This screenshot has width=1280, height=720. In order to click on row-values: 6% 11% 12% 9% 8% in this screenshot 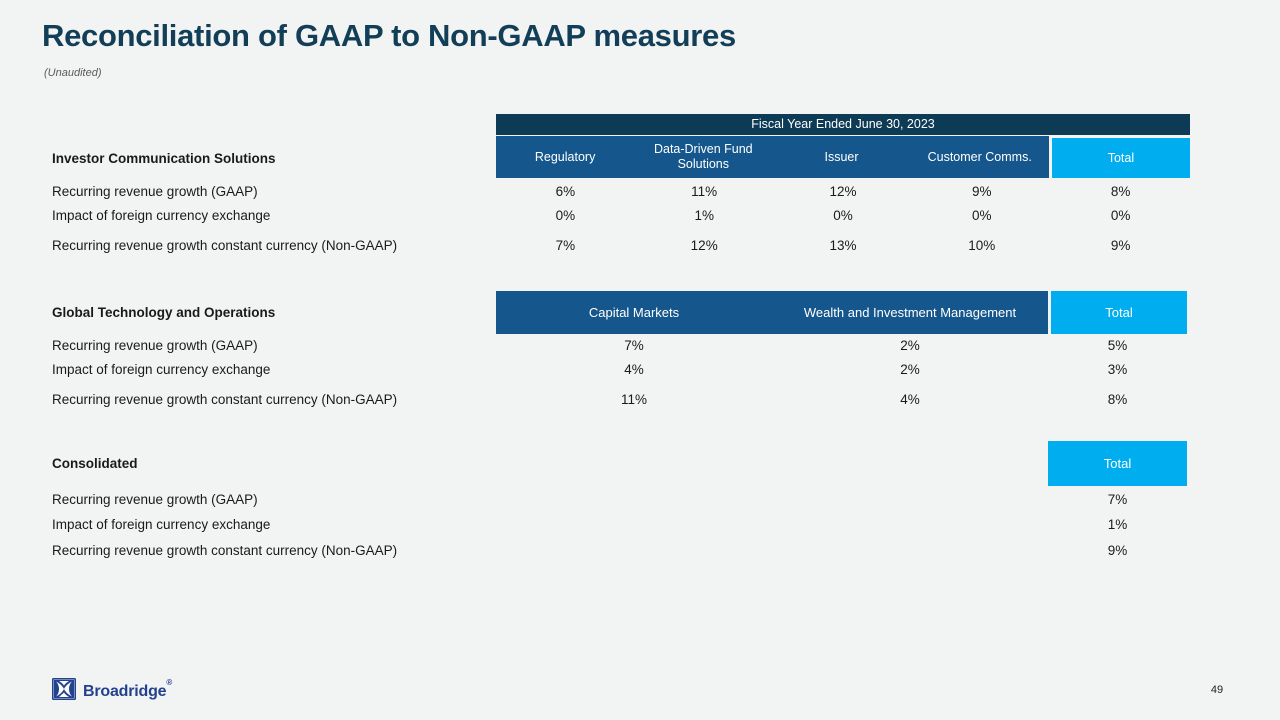, I will do `click(843, 191)`.